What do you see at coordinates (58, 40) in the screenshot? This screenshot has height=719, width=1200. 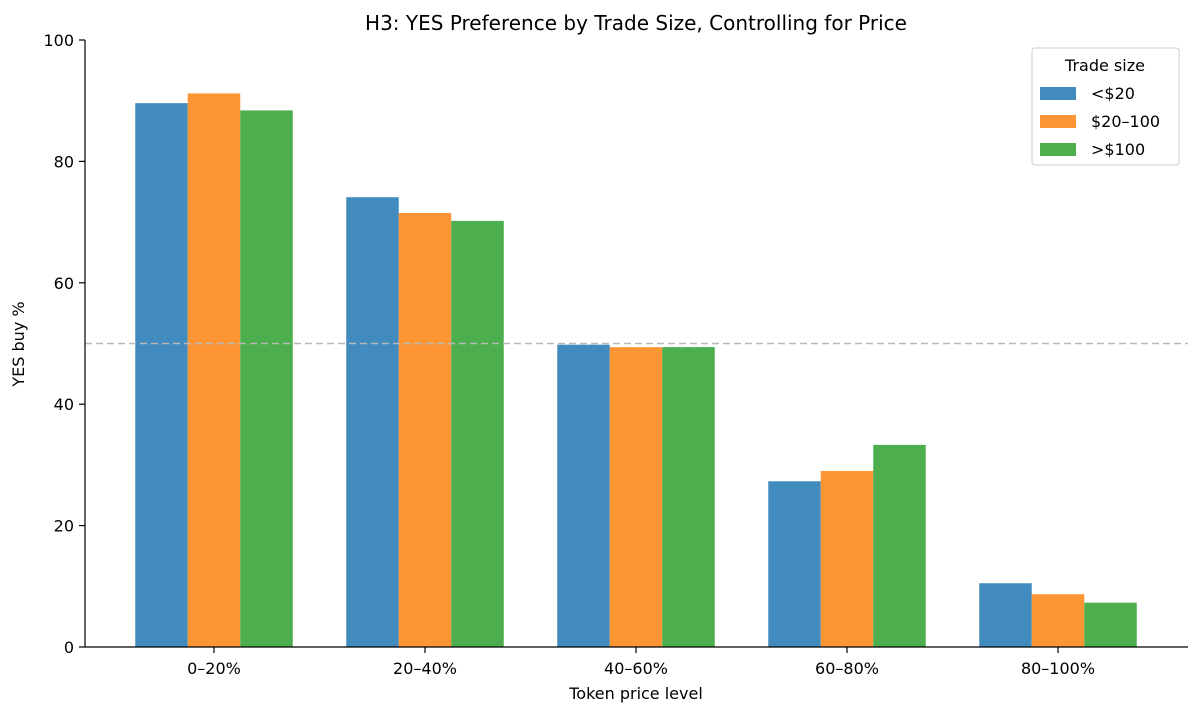 I see `y-tick-label-100: 100` at bounding box center [58, 40].